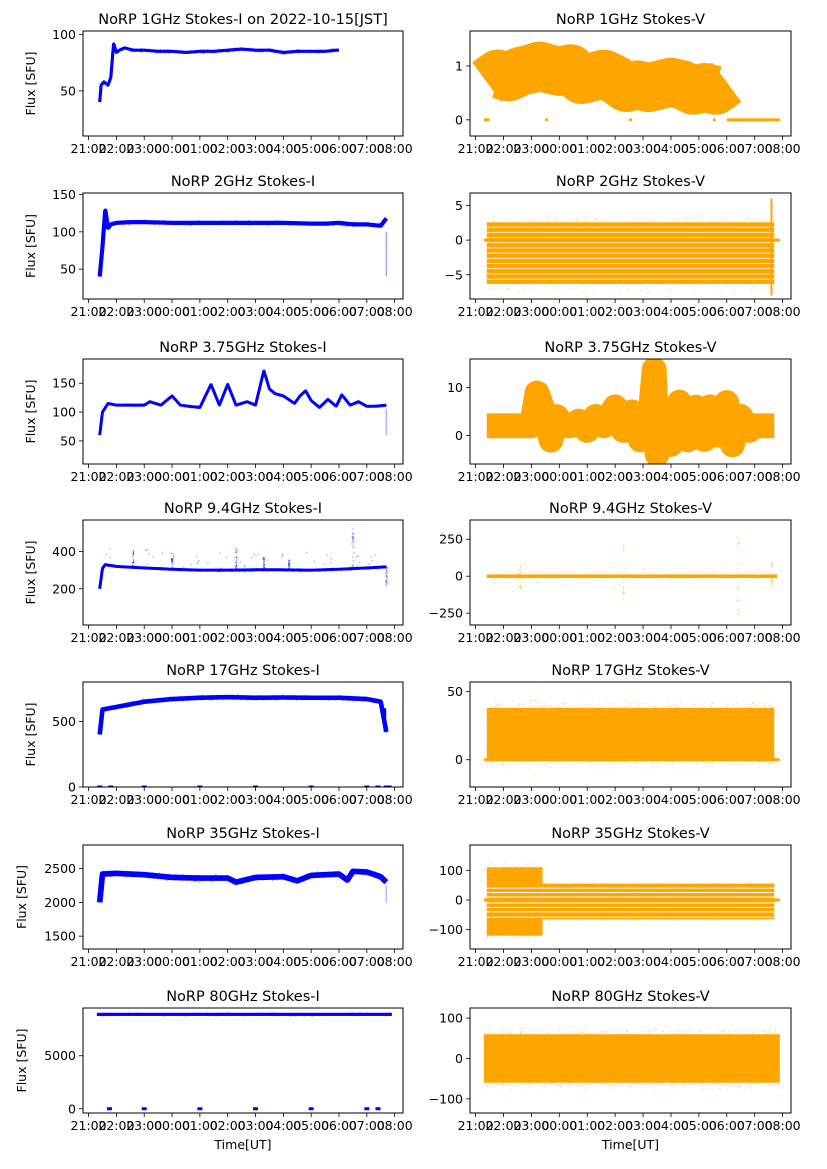 This screenshot has width=827, height=1169. What do you see at coordinates (172, 799) in the screenshot?
I see `x-tick-label: 00:00` at bounding box center [172, 799].